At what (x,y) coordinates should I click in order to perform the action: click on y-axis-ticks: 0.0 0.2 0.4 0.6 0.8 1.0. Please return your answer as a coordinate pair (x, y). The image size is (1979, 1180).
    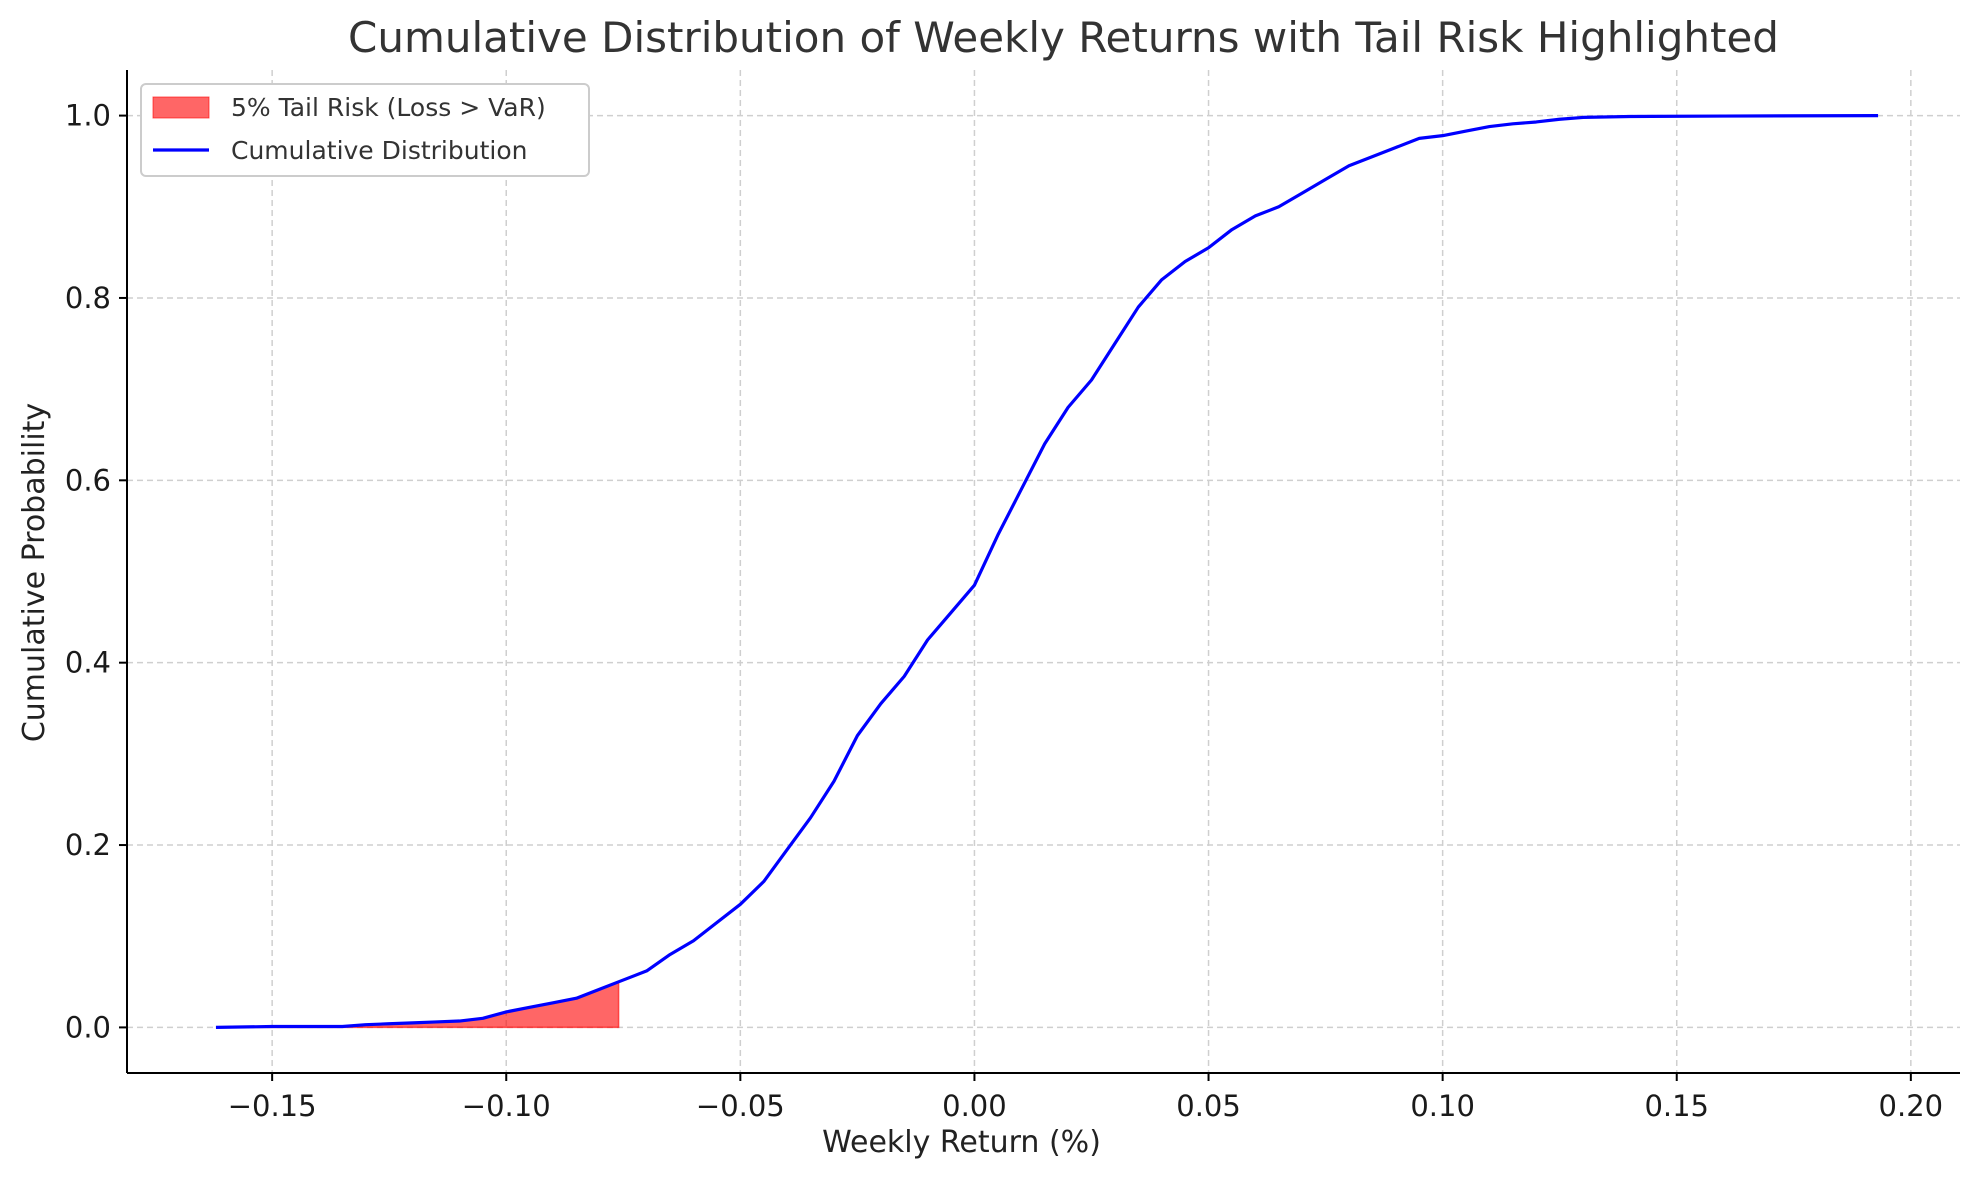
    Looking at the image, I should click on (96, 571).